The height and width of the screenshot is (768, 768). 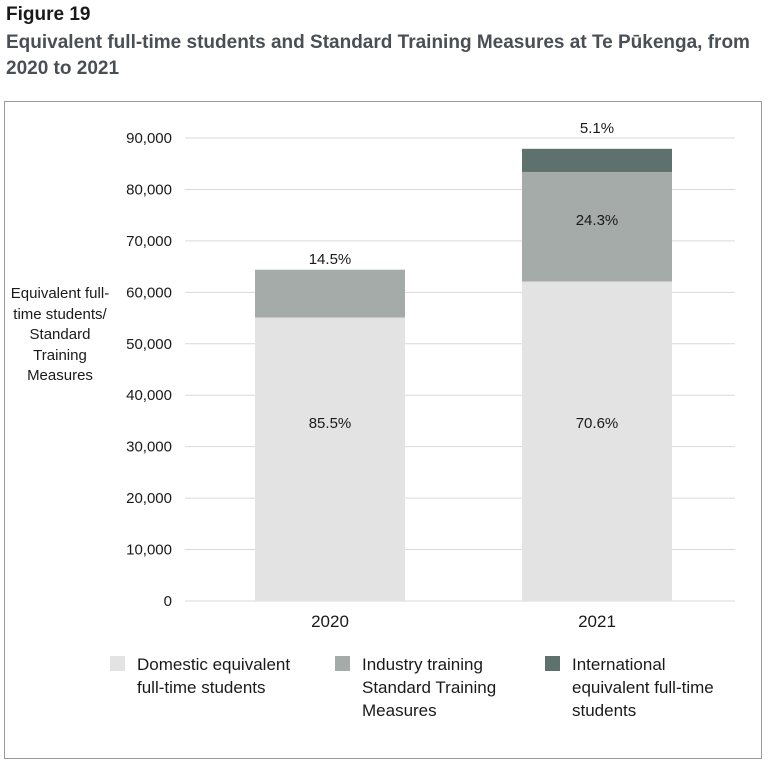 What do you see at coordinates (330, 423) in the screenshot?
I see `data-label-2020-series-0: 85.5%` at bounding box center [330, 423].